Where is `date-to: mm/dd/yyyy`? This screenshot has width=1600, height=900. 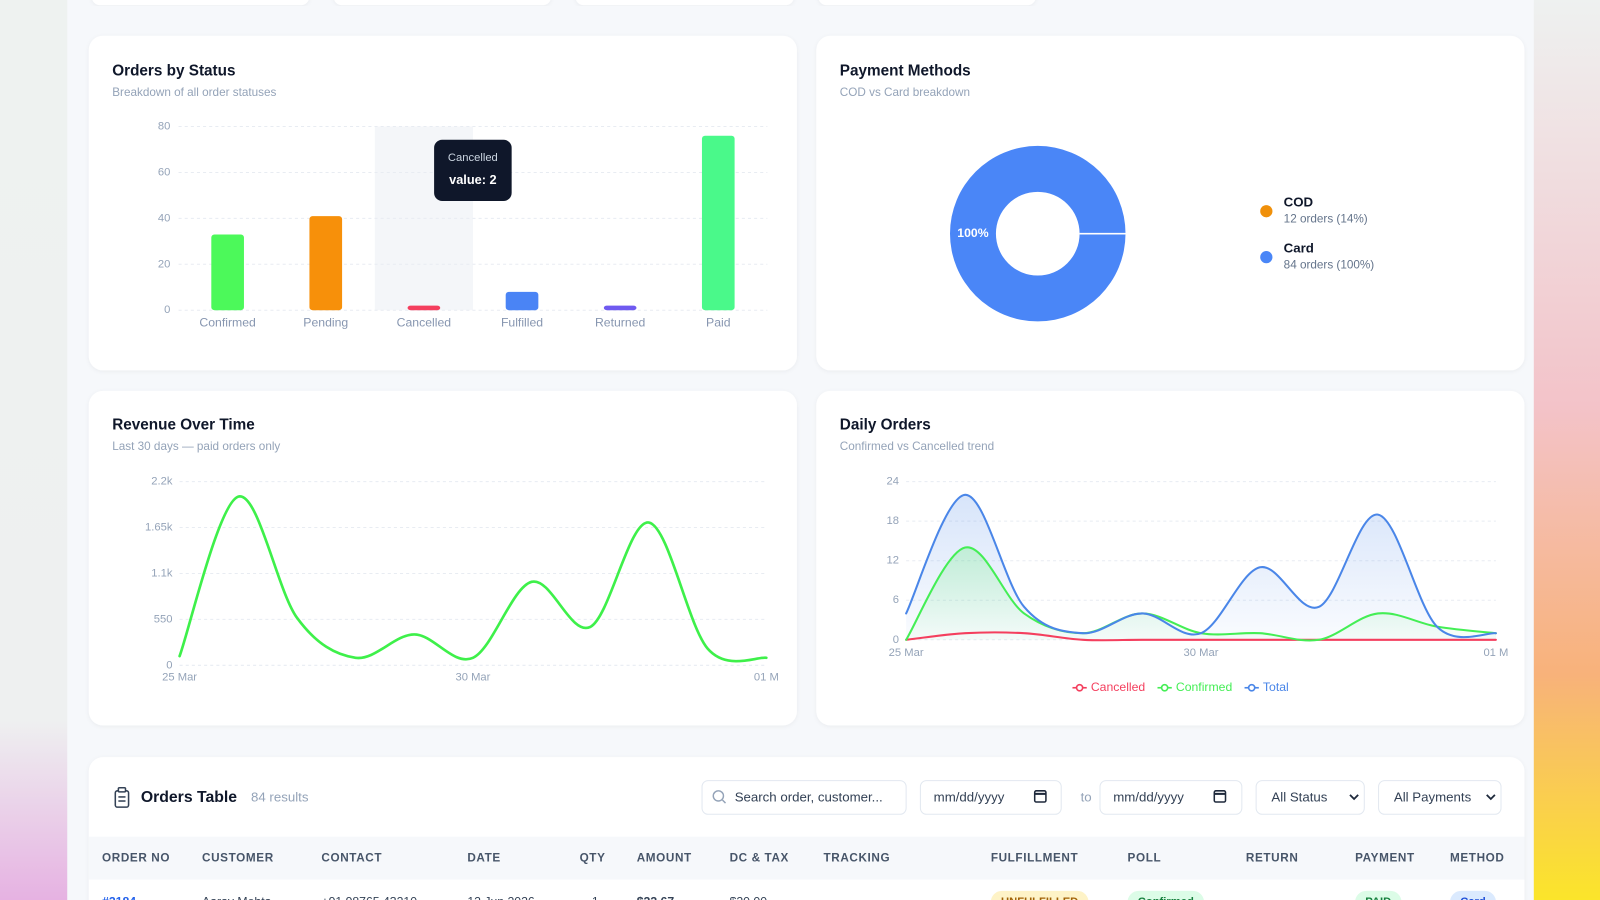
date-to: mm/dd/yyyy is located at coordinates (1171, 797).